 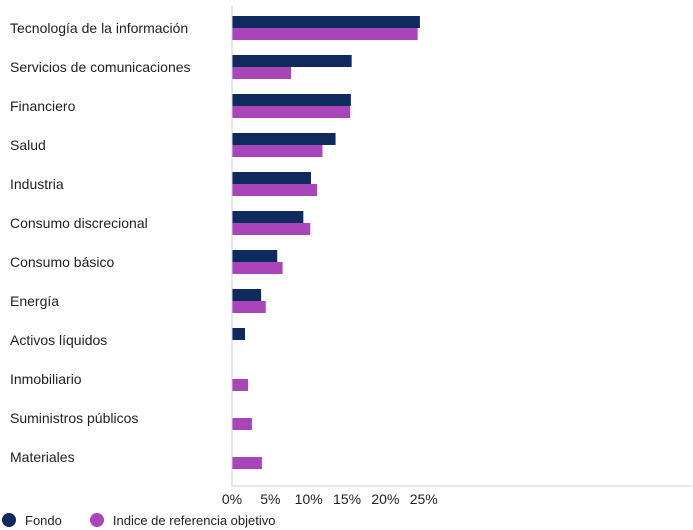 What do you see at coordinates (28, 145) in the screenshot?
I see `category-label-salud: Salud` at bounding box center [28, 145].